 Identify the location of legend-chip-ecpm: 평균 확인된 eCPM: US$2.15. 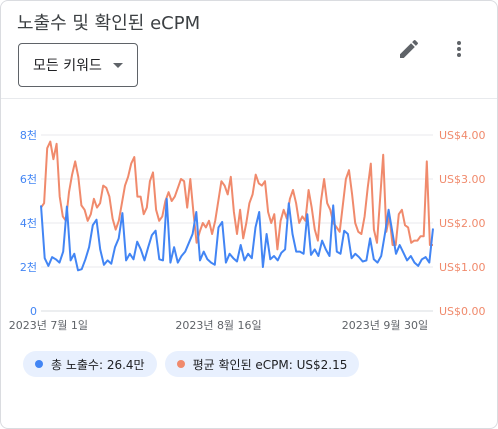
(262, 364).